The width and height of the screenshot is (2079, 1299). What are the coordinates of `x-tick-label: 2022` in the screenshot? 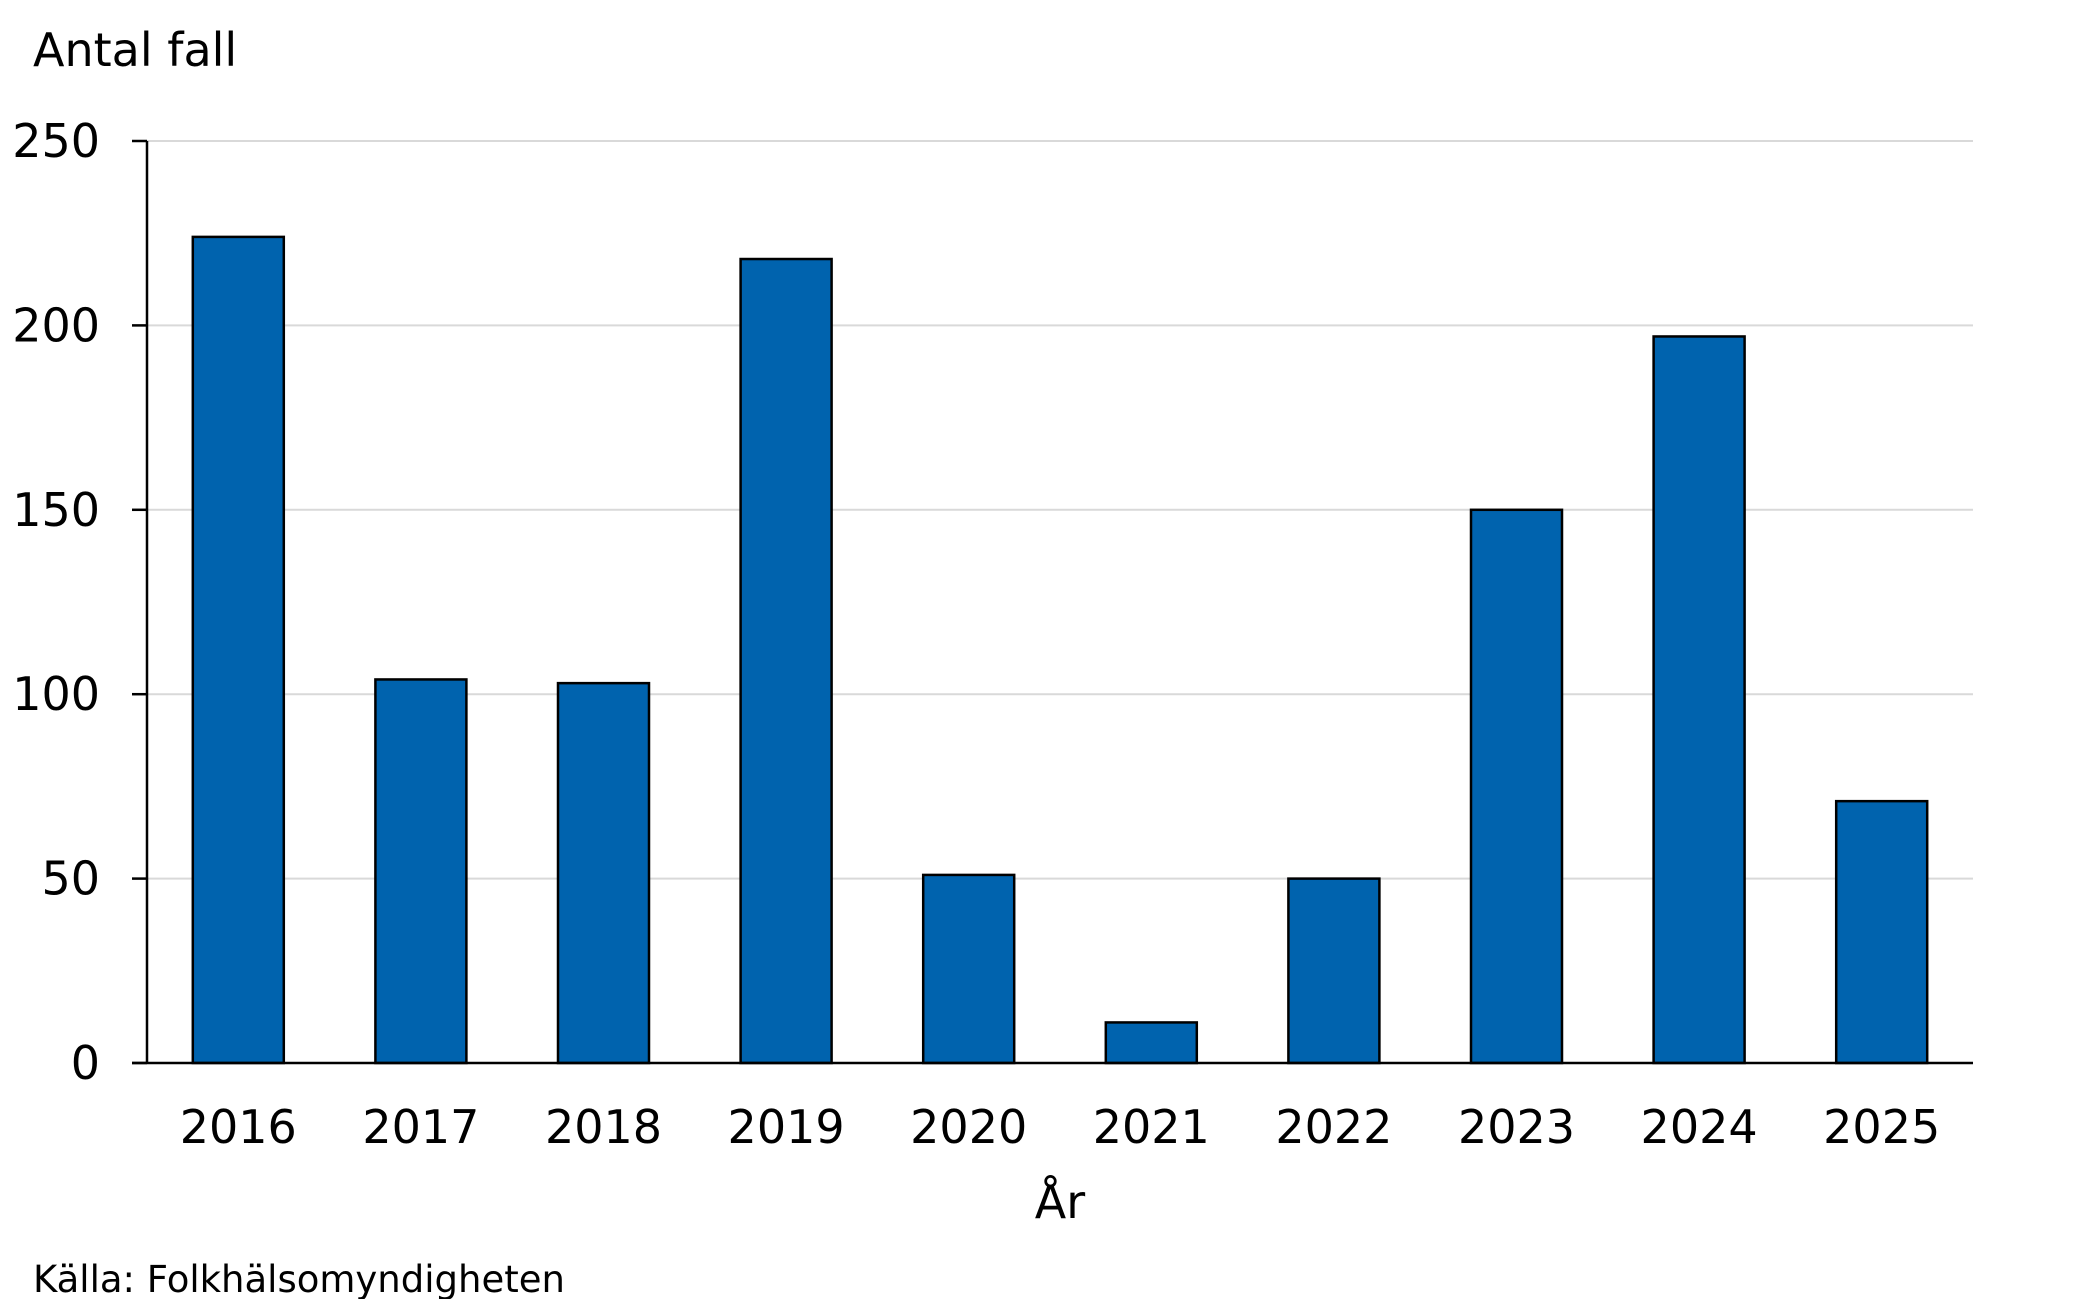 It's located at (1333, 1127).